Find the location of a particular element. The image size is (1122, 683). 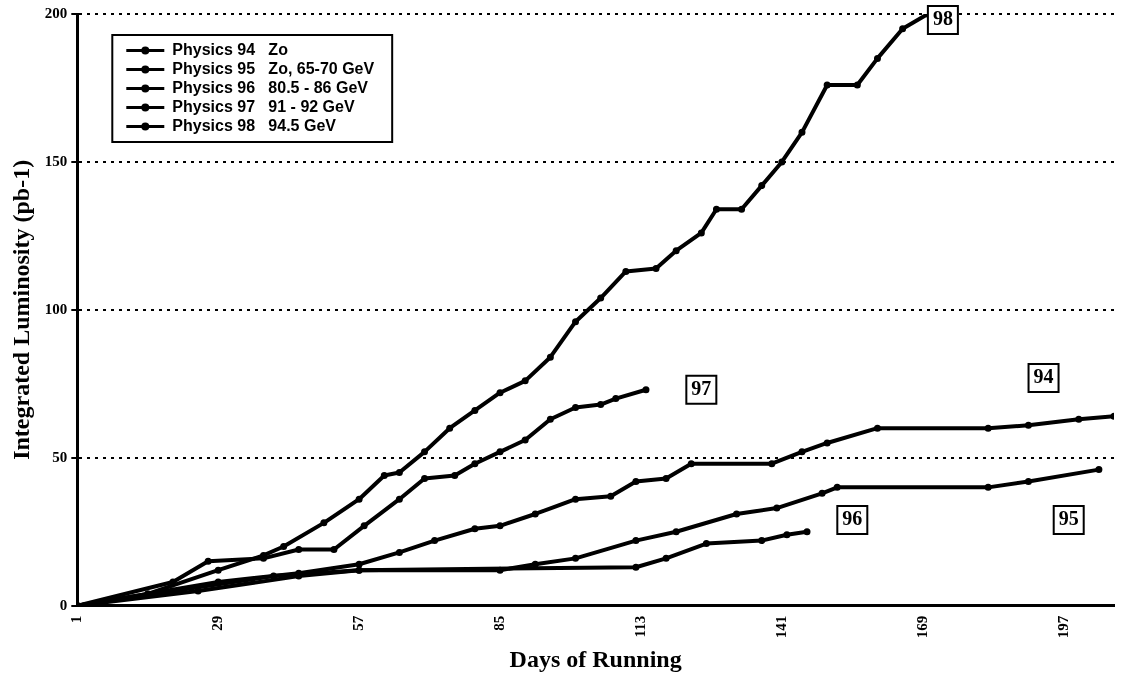

annotation: 98 is located at coordinates (942, 18).